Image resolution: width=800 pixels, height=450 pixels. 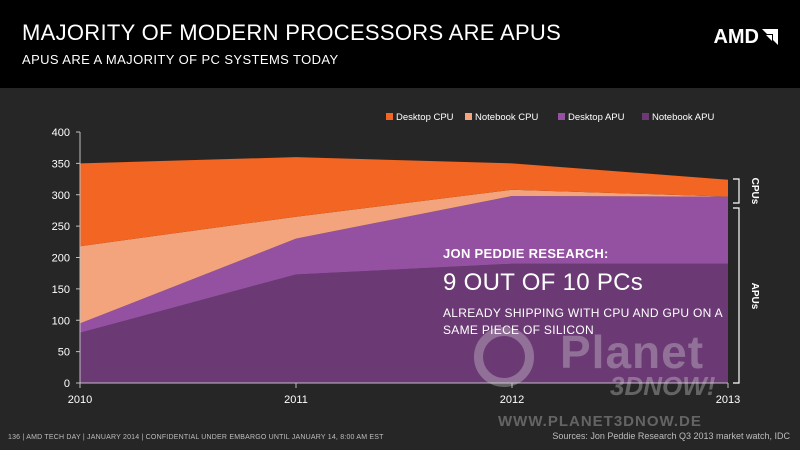 I want to click on y-tick-label: 0, so click(x=67, y=384).